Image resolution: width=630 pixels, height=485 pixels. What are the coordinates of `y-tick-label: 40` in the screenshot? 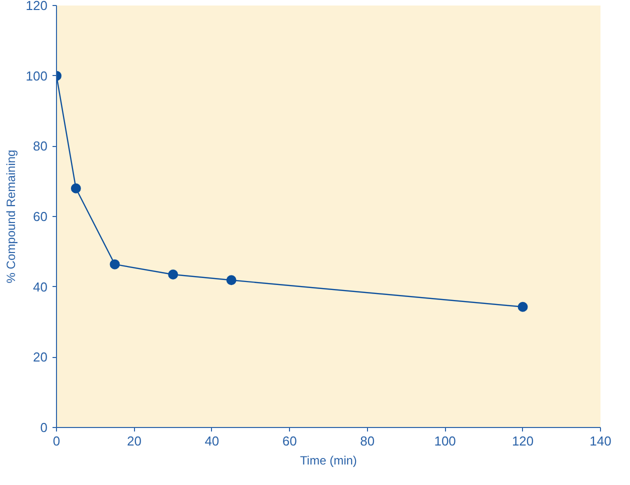 It's located at (40, 286).